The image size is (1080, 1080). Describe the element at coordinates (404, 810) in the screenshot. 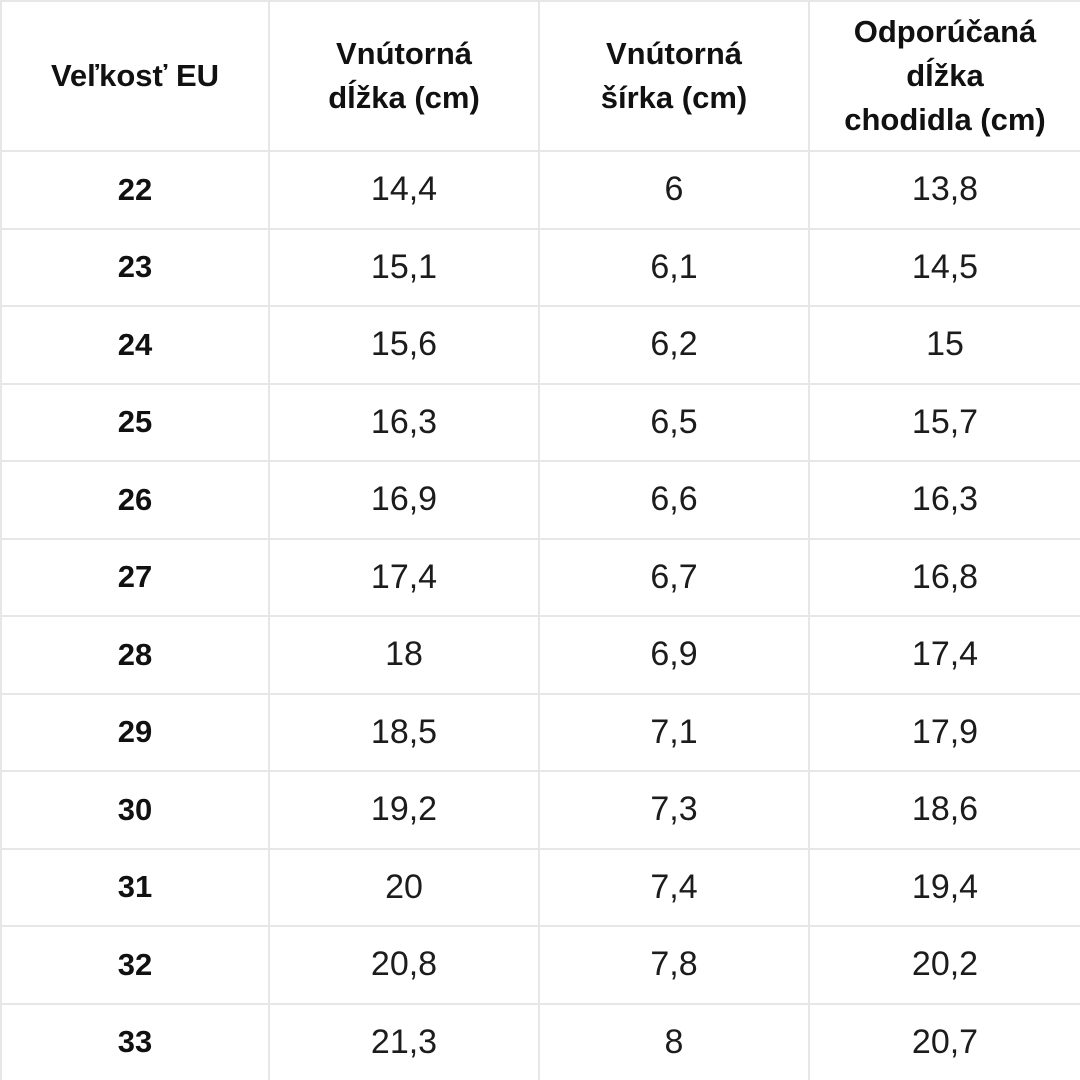

I see `cell-inner-length: 19,2` at that location.